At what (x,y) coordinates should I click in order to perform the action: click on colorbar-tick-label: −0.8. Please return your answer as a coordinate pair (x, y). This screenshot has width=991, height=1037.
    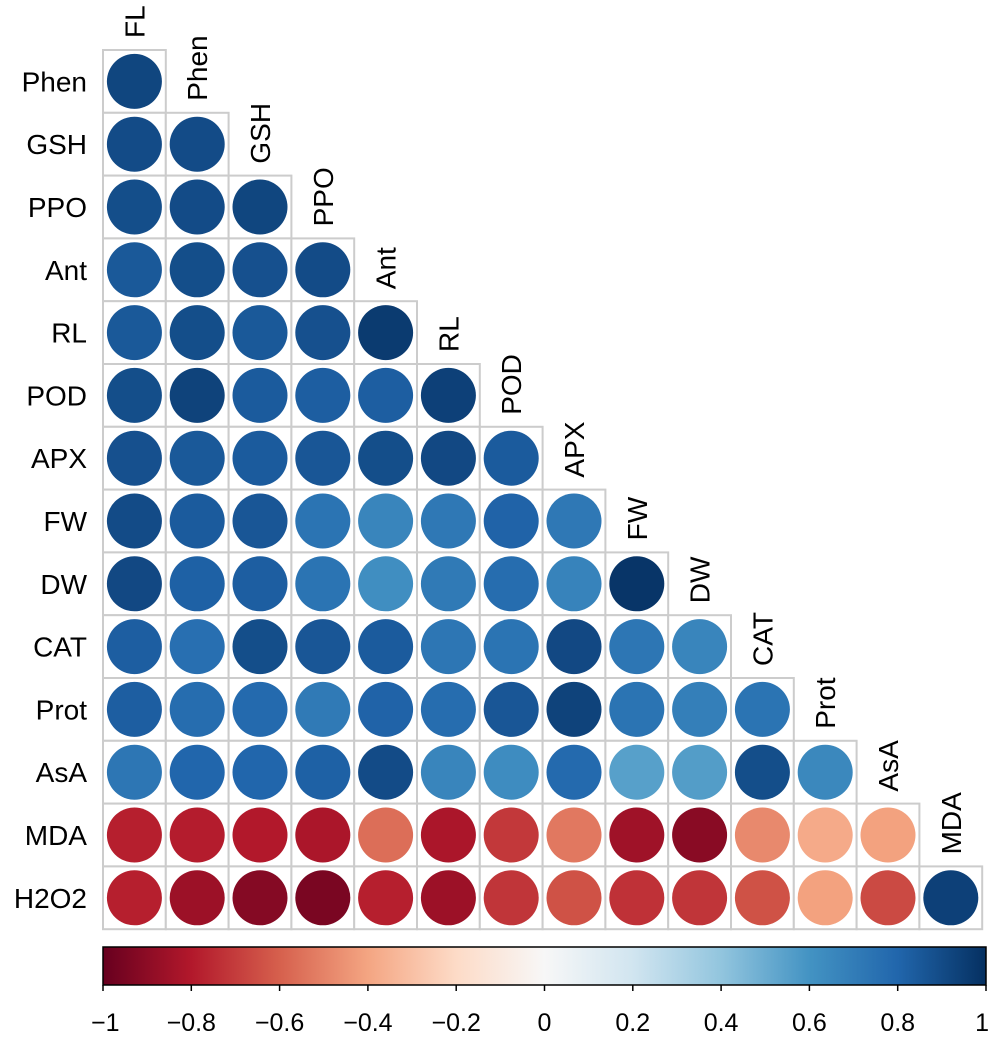
    Looking at the image, I should click on (191, 1023).